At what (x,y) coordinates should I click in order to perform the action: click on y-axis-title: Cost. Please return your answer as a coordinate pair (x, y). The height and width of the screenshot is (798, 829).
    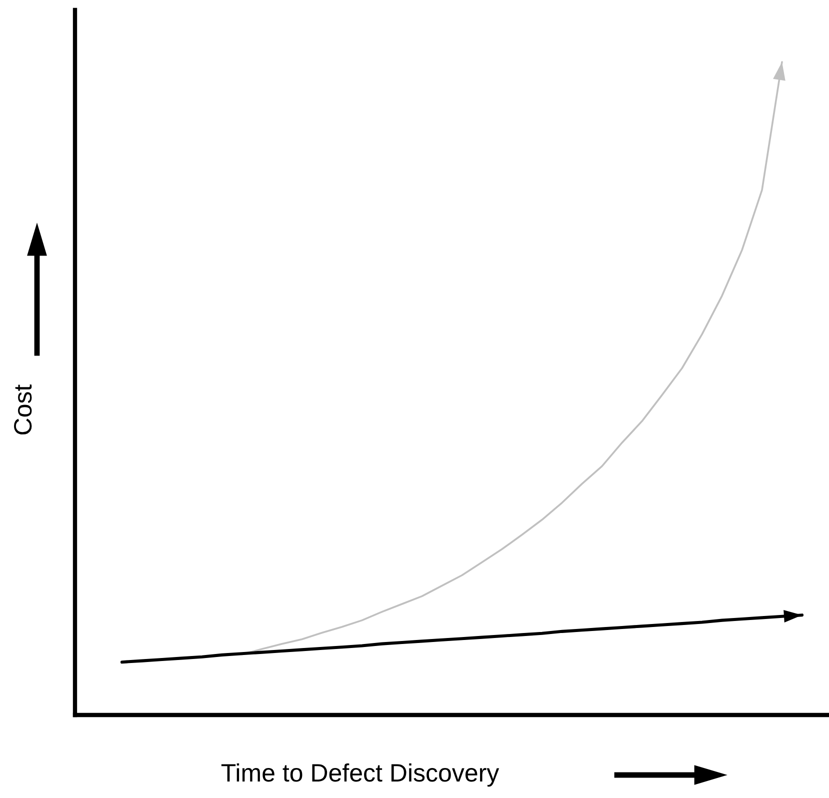
    Looking at the image, I should click on (23, 409).